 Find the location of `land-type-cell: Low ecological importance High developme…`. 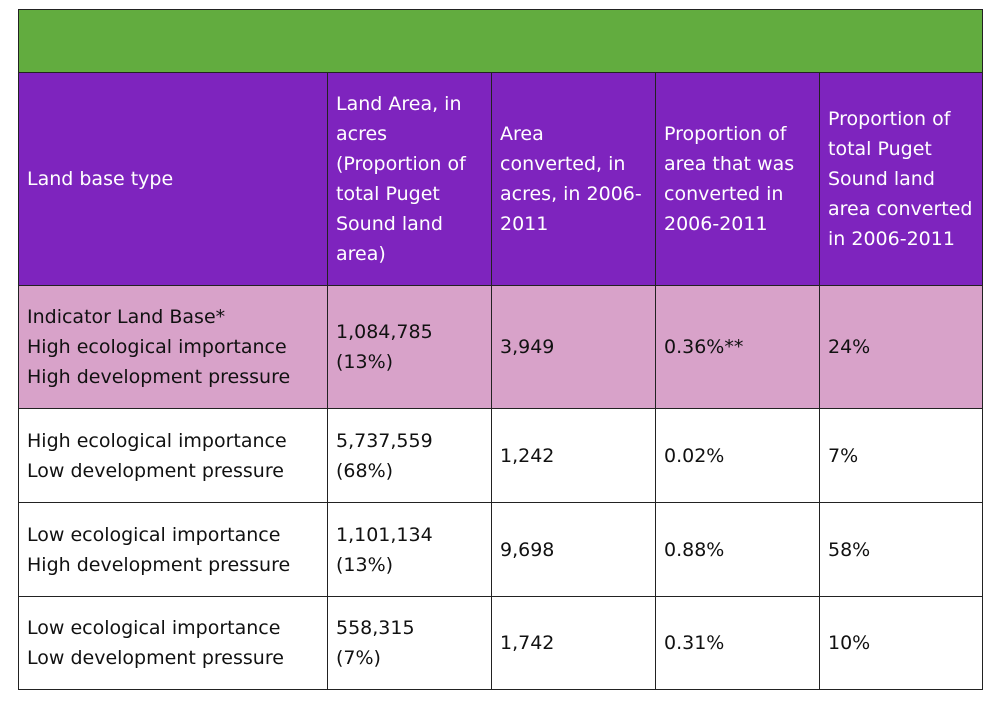

land-type-cell: Low ecological importance High developme… is located at coordinates (173, 549).